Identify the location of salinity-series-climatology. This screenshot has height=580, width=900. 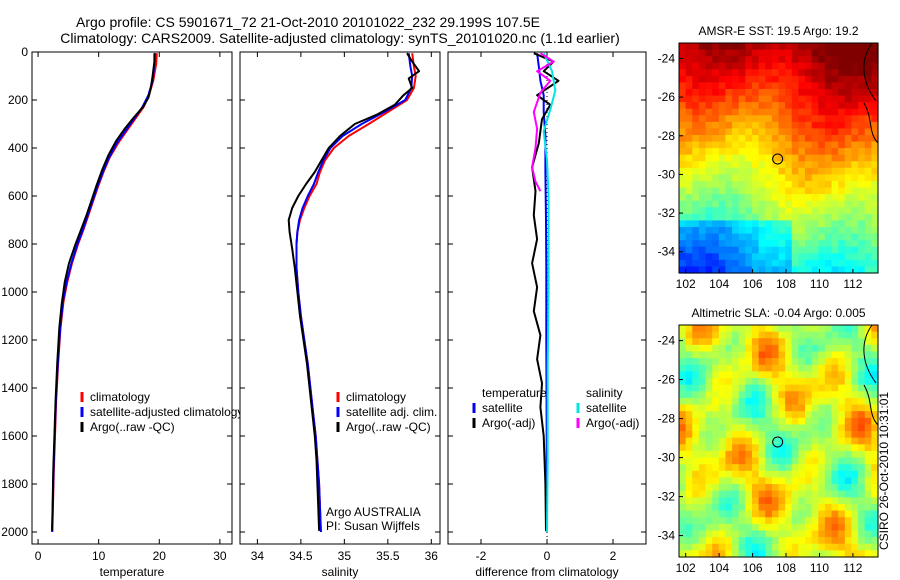
(356, 293).